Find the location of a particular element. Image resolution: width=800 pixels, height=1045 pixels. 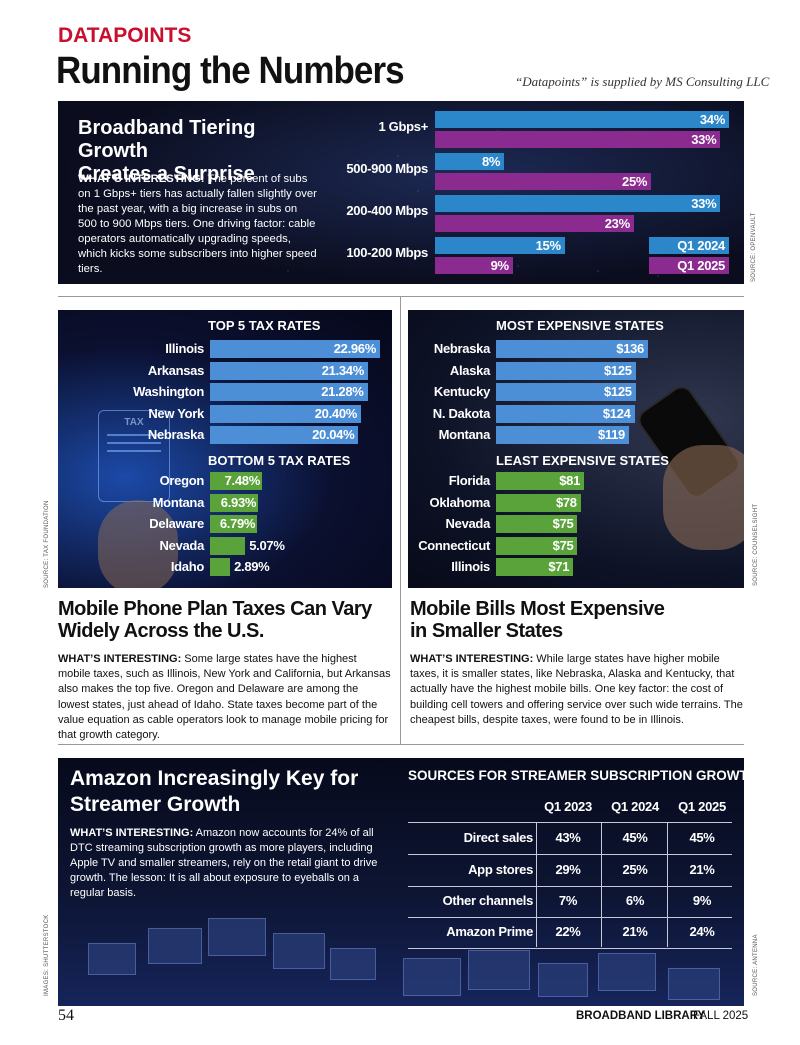

most-expensive-bar is located at coordinates (566, 392).